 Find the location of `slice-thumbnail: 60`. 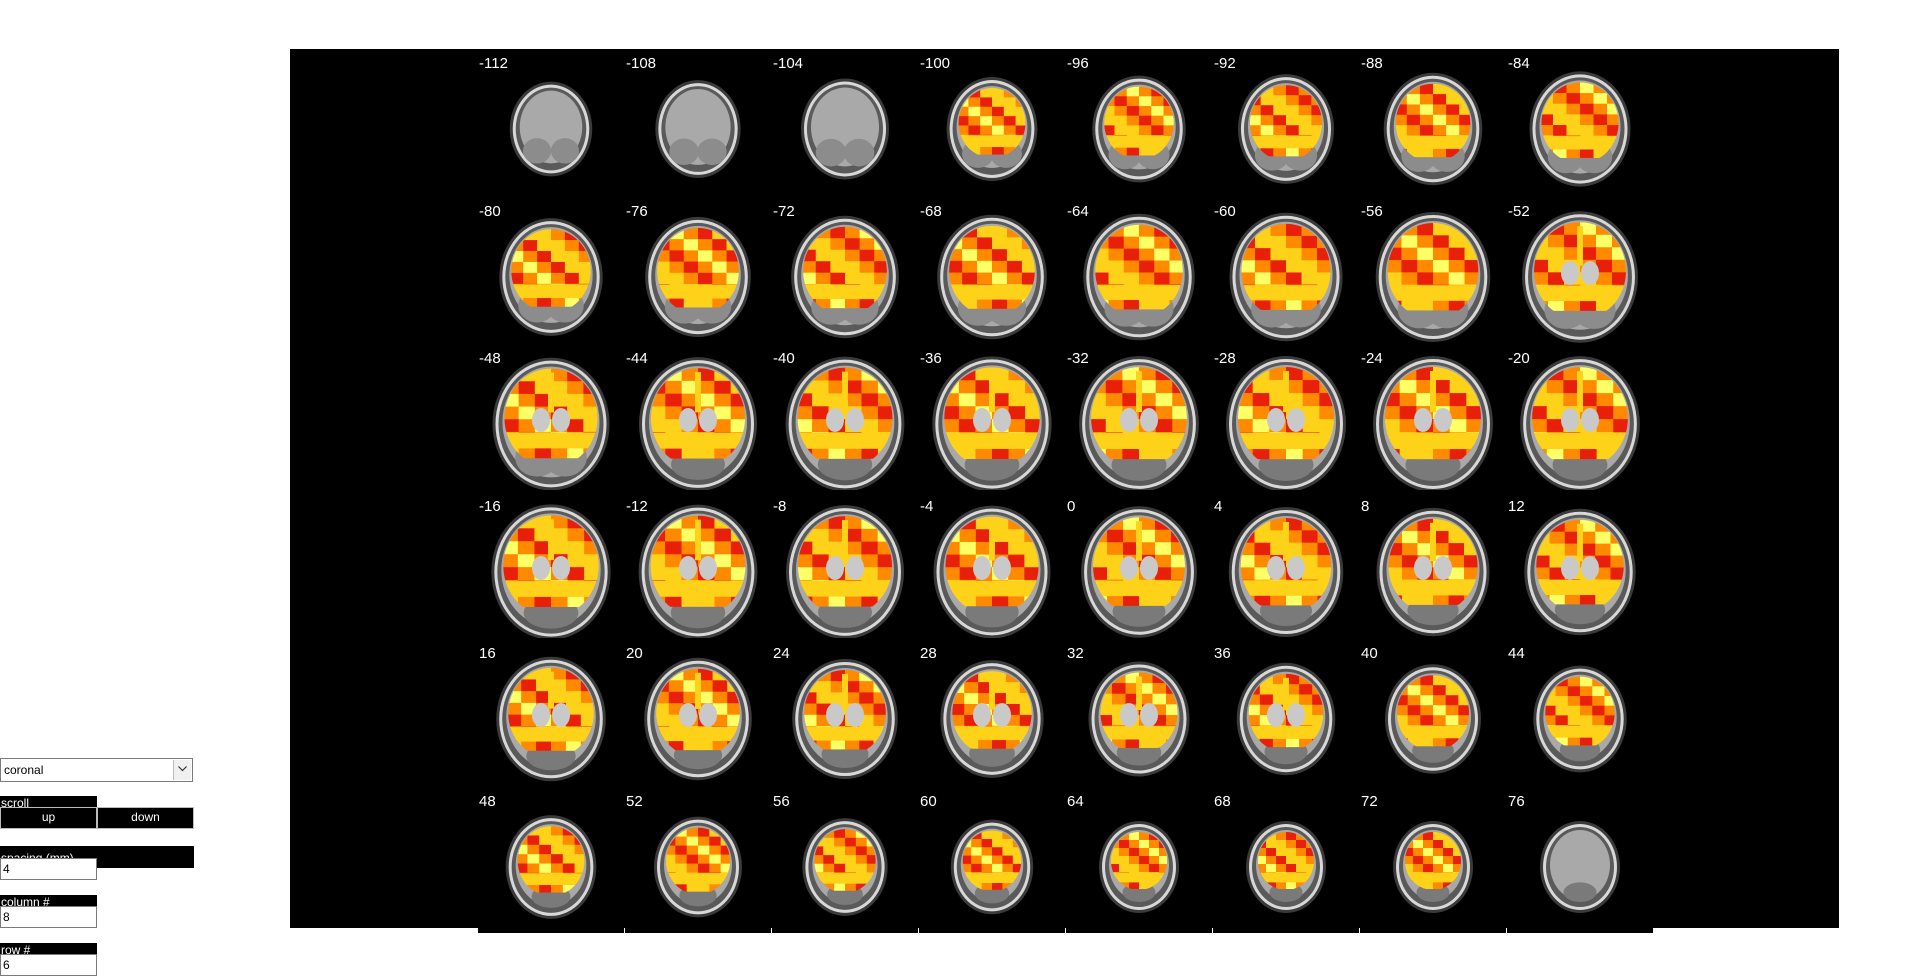

slice-thumbnail: 60 is located at coordinates (992, 859).